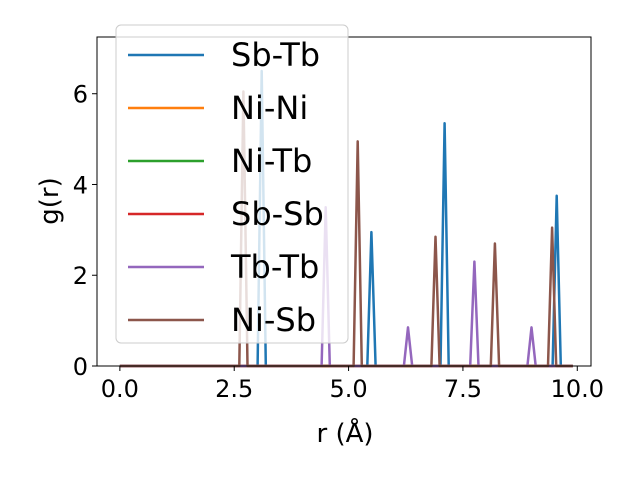 The height and width of the screenshot is (480, 640). What do you see at coordinates (273, 320) in the screenshot?
I see `legend-label: Ni-Sb` at bounding box center [273, 320].